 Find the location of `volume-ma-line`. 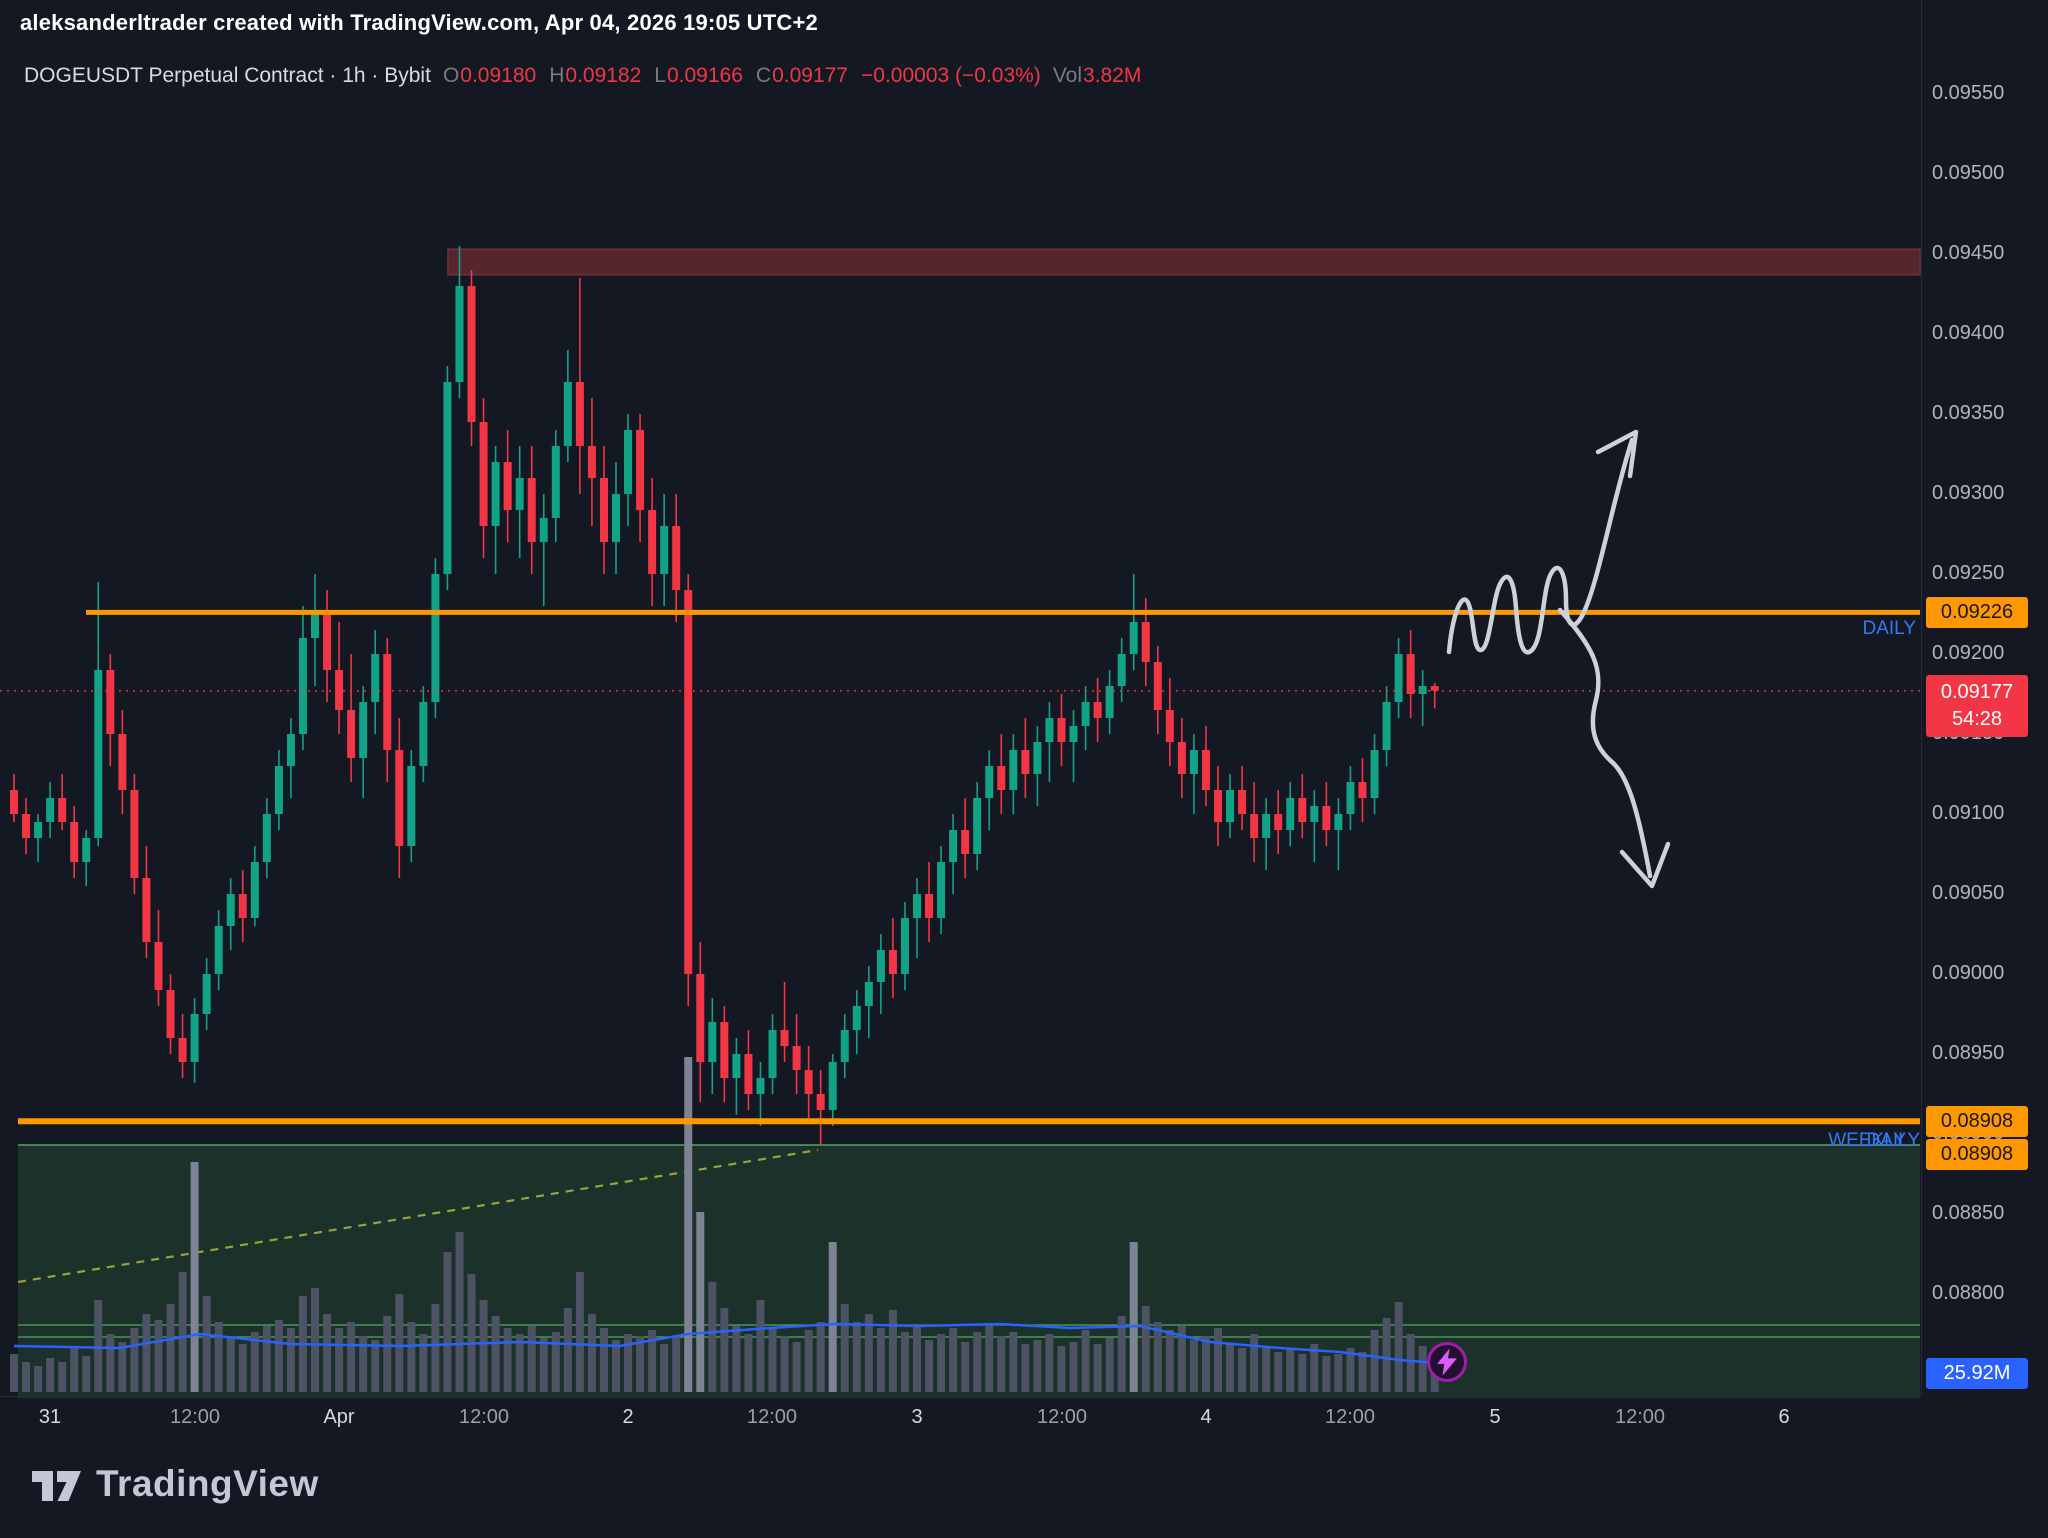

volume-ma-line is located at coordinates (730, 1344).